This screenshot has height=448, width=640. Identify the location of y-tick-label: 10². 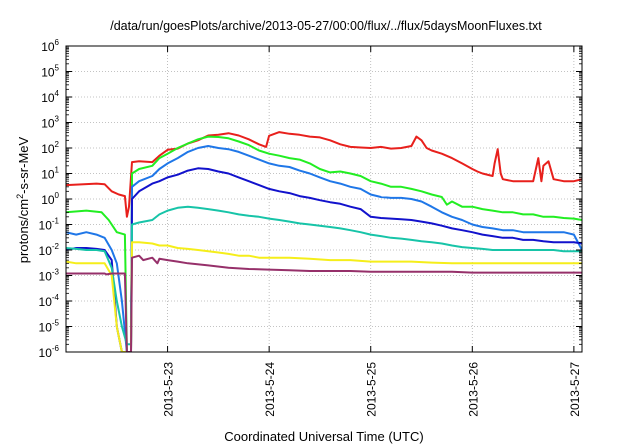
(50, 148).